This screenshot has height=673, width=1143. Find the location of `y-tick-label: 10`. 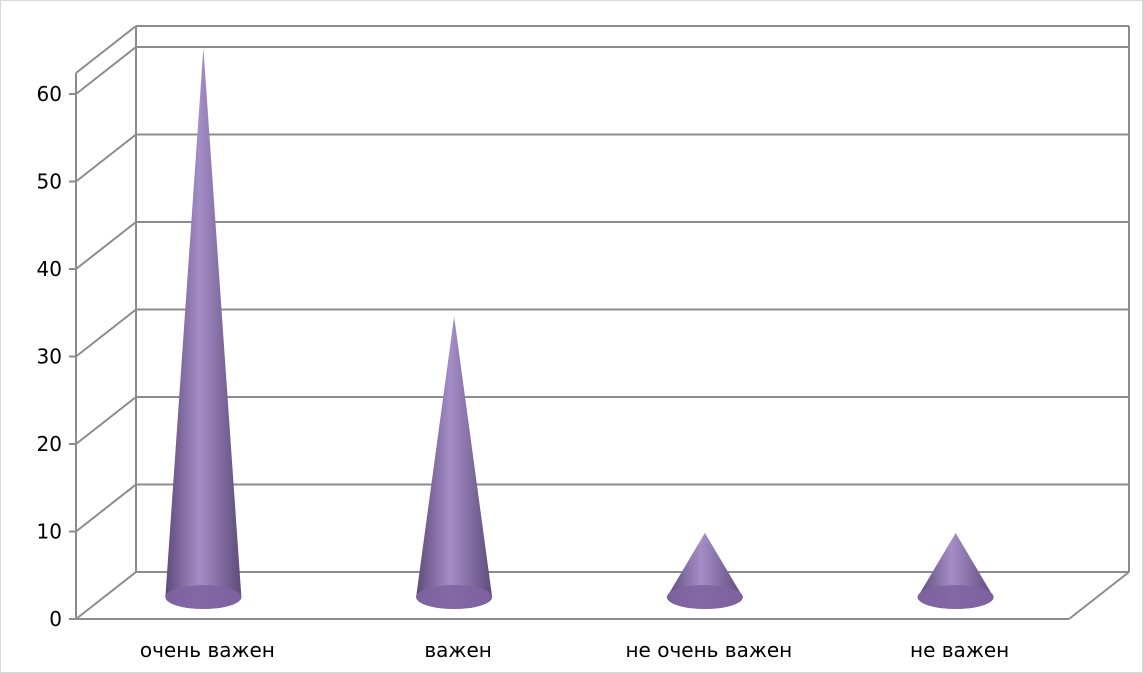

y-tick-label: 10 is located at coordinates (49, 532).